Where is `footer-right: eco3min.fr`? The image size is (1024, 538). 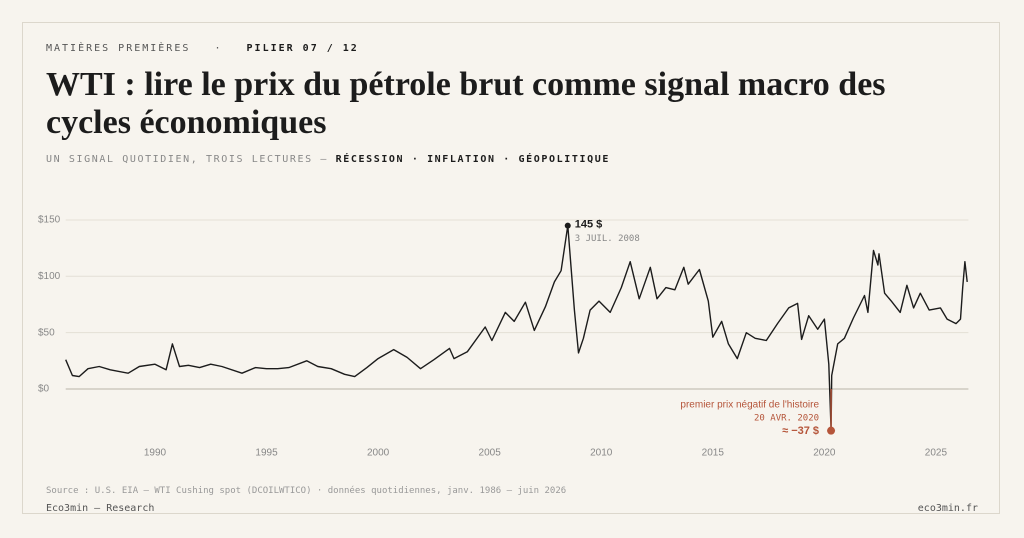
footer-right: eco3min.fr is located at coordinates (947, 508).